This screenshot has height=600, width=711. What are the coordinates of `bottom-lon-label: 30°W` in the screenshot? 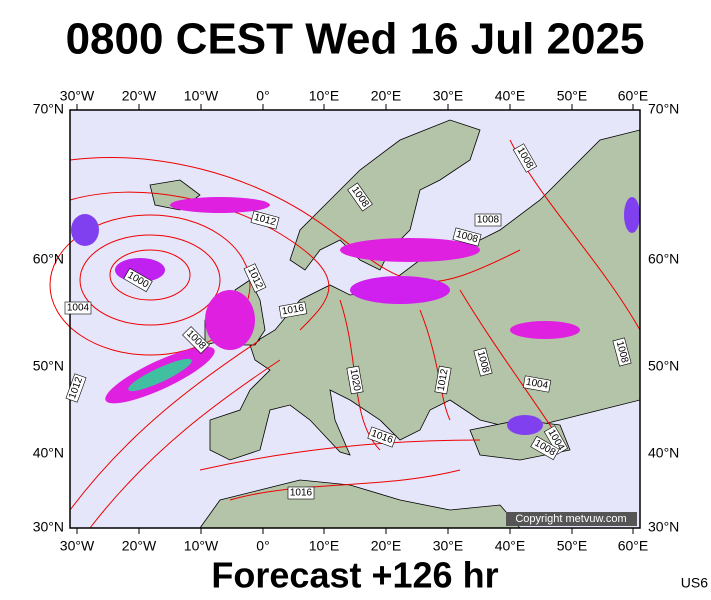 It's located at (77, 546).